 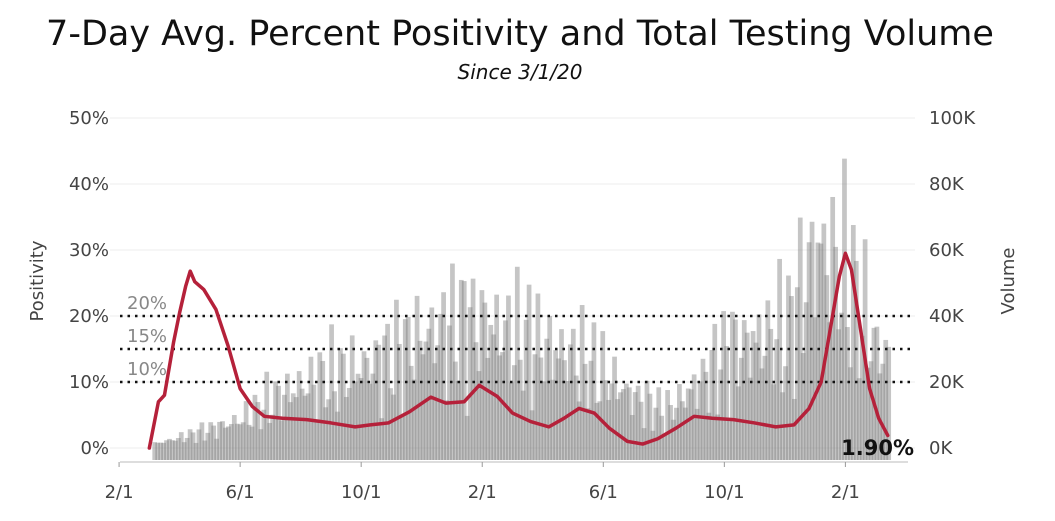 I want to click on x-tick-label: 6/1, so click(x=240, y=492).